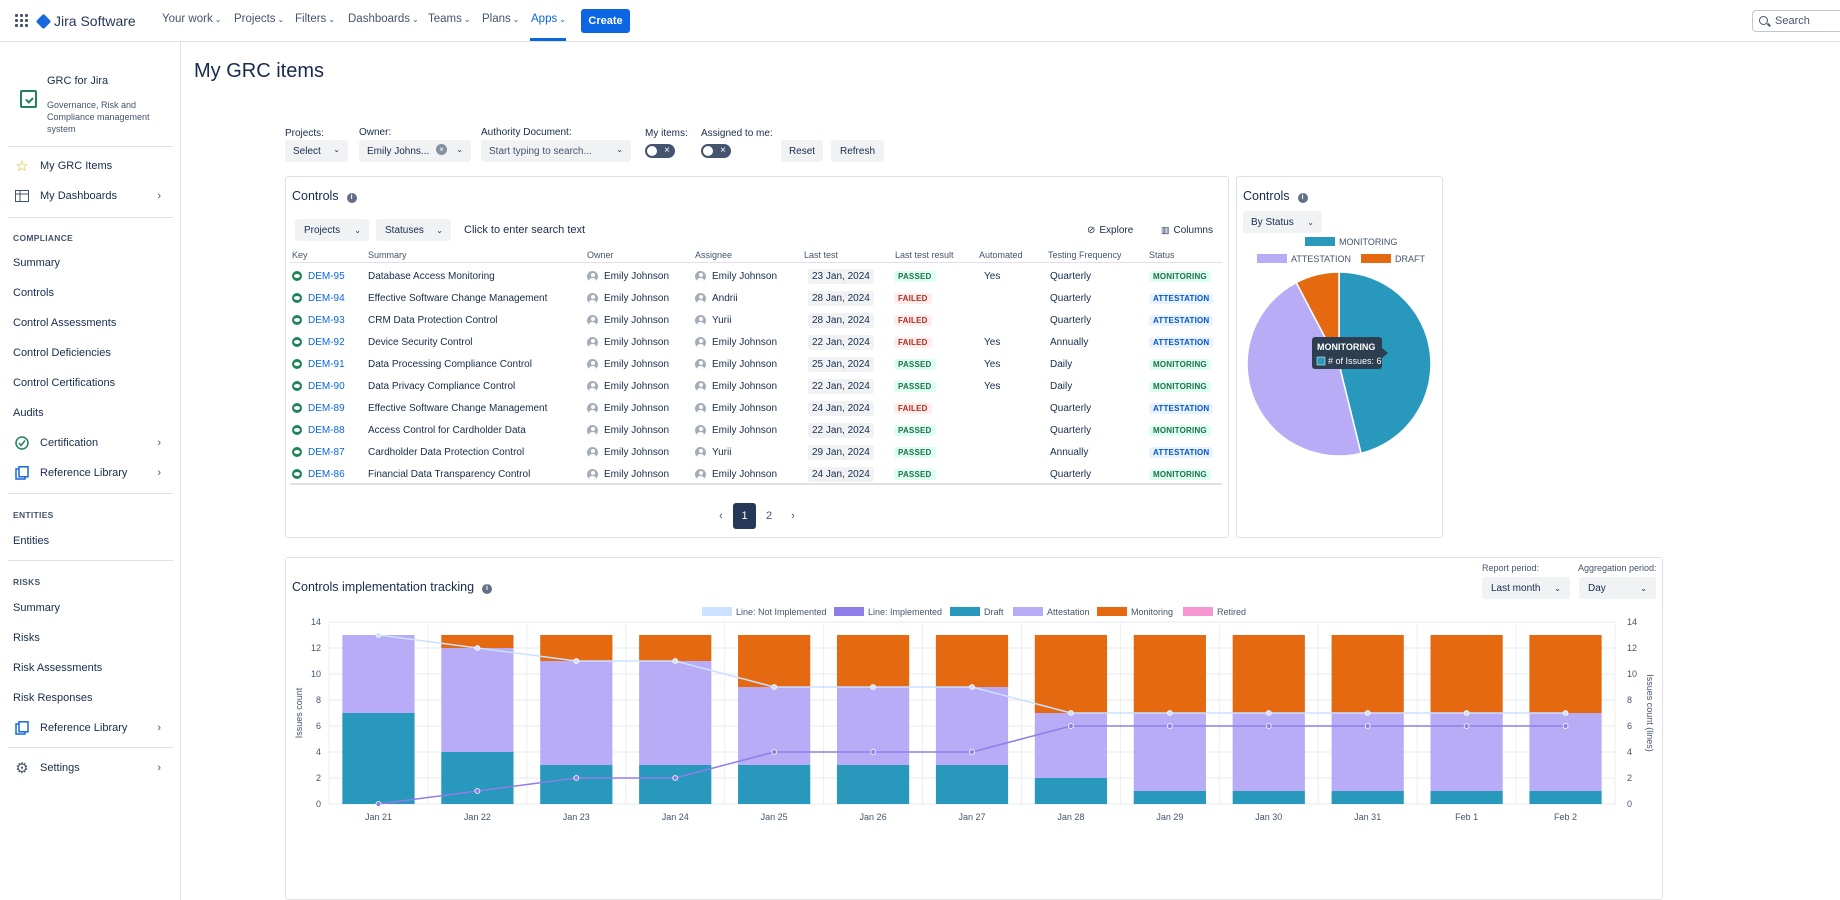 The width and height of the screenshot is (1840, 900). I want to click on sidebar-item-audits: Audits, so click(28, 413).